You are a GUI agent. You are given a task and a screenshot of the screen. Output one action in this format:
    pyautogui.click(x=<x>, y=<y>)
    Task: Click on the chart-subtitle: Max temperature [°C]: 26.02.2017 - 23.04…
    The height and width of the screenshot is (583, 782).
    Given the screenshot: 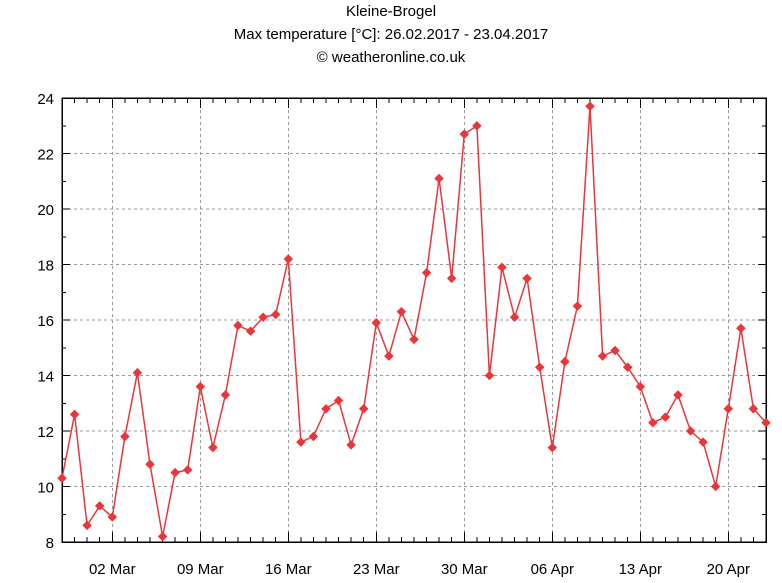 What is the action you would take?
    pyautogui.click(x=391, y=34)
    